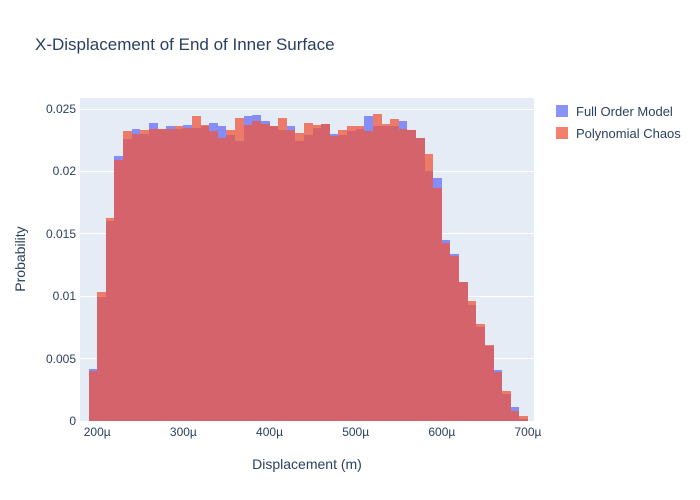 The height and width of the screenshot is (500, 700). What do you see at coordinates (562, 133) in the screenshot?
I see `legend-swatch-red` at bounding box center [562, 133].